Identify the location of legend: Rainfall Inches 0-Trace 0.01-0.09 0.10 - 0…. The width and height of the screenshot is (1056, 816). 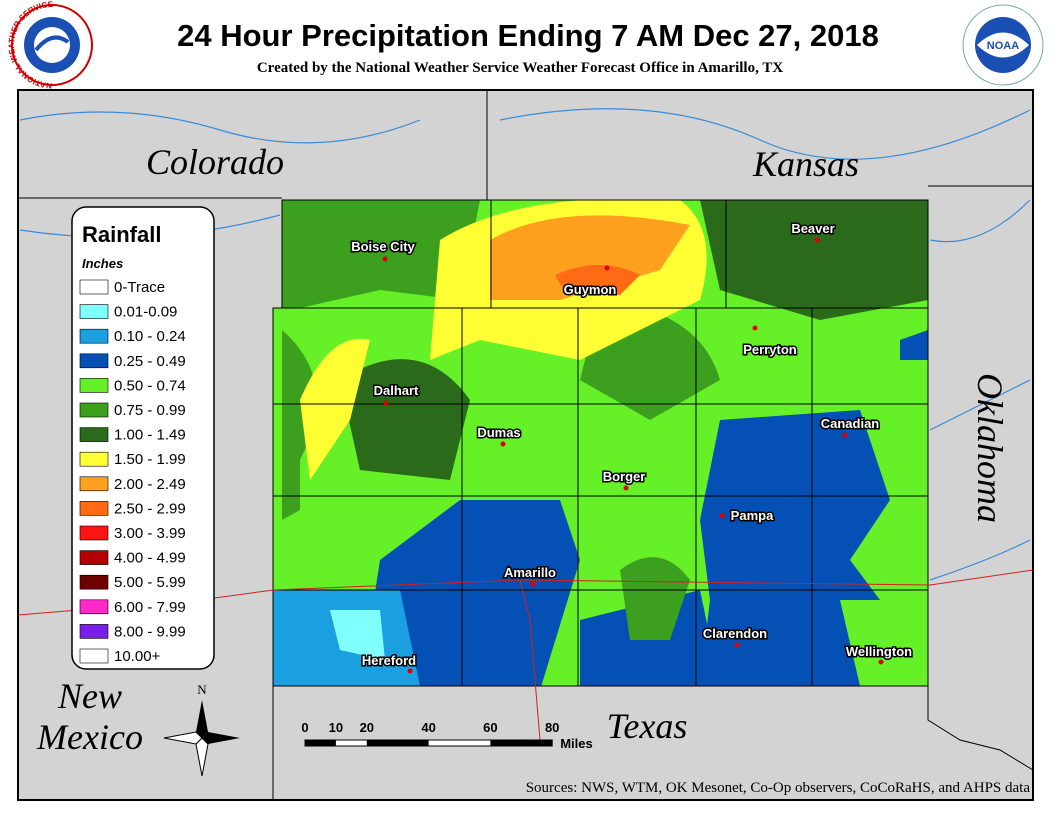
(143, 438).